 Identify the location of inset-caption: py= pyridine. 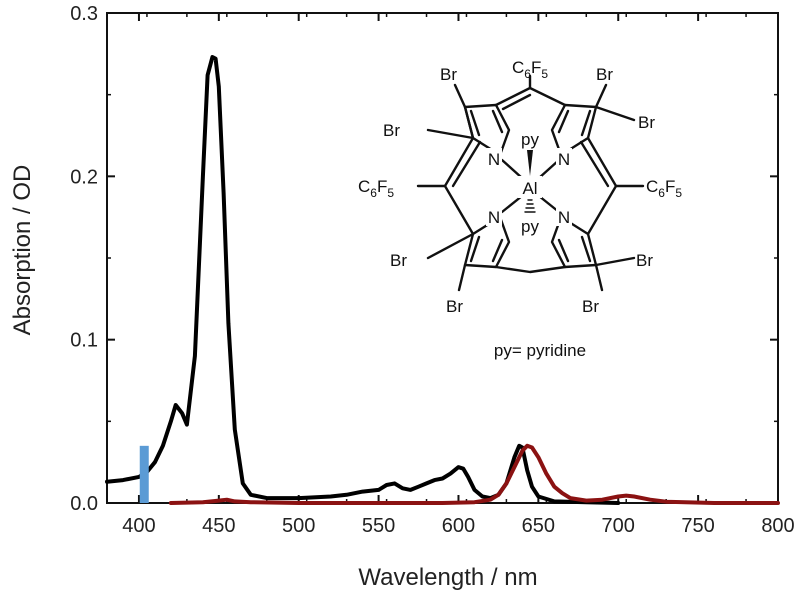
(540, 350).